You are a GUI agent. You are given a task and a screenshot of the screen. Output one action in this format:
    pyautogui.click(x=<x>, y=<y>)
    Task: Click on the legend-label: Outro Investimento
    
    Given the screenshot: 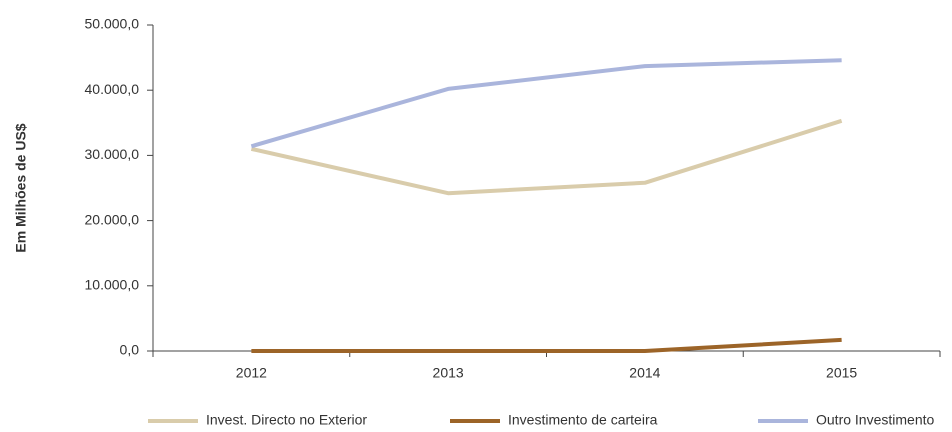 What is the action you would take?
    pyautogui.click(x=875, y=420)
    